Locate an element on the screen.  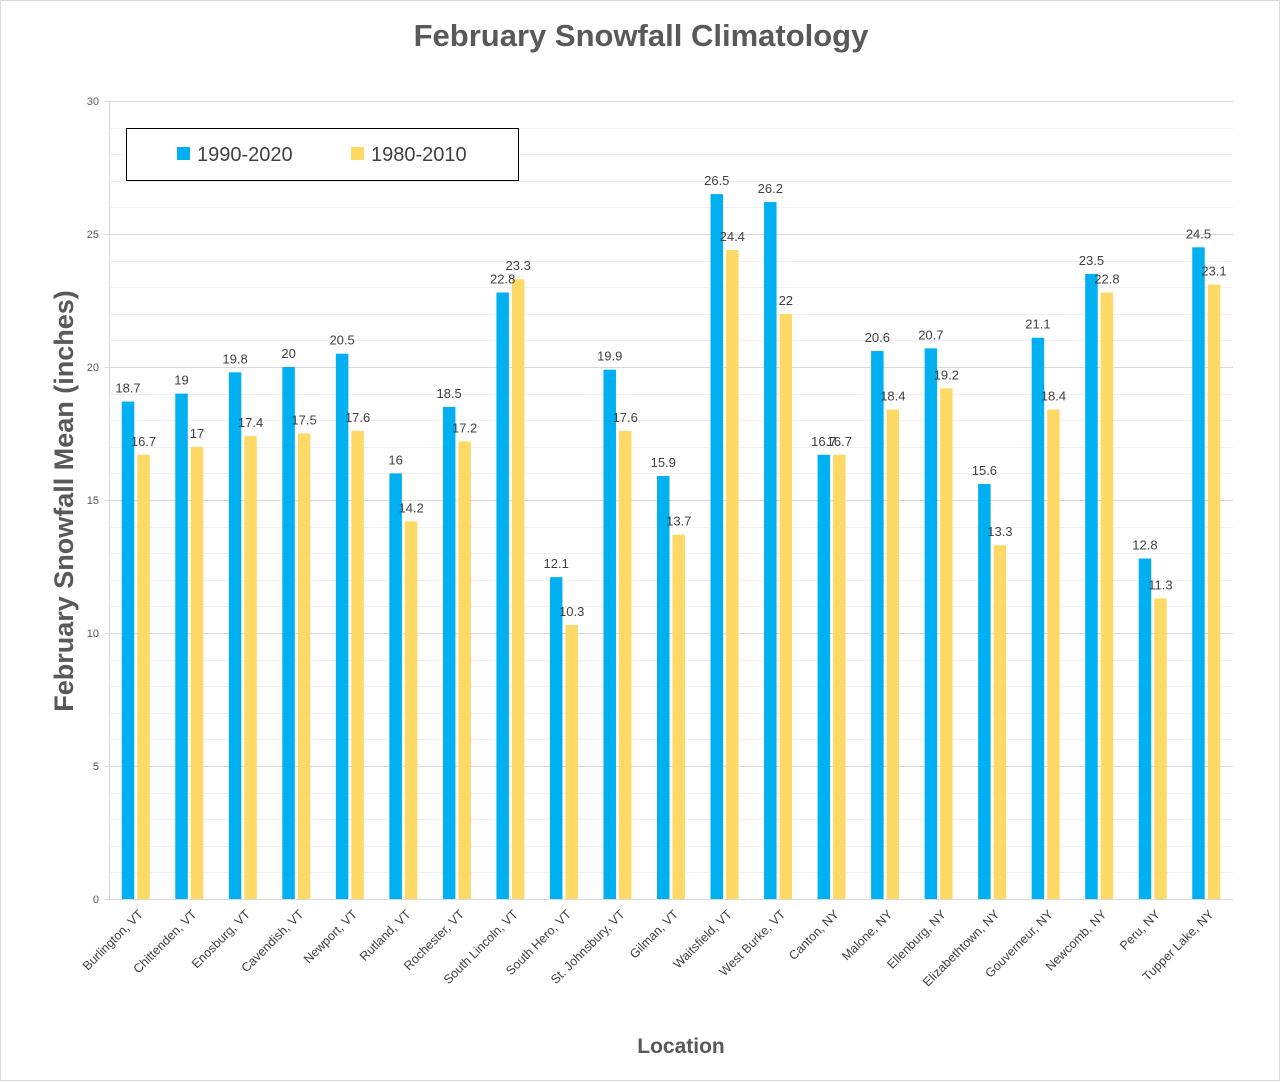
y-tick-label: 5 is located at coordinates (96, 767).